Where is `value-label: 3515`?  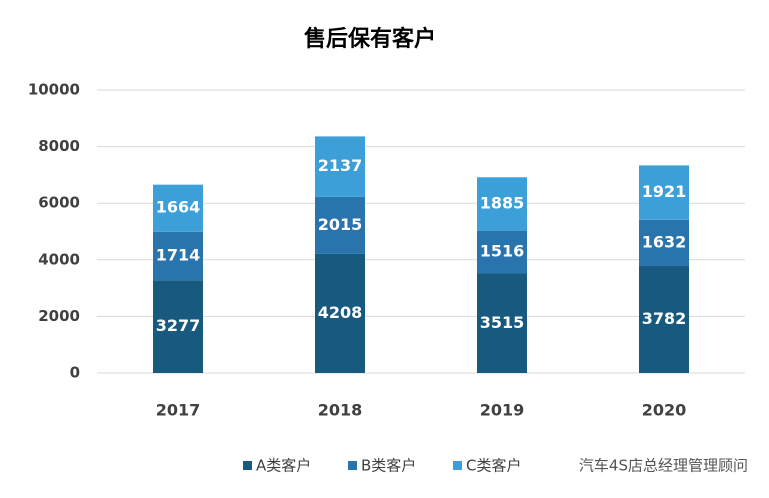
value-label: 3515 is located at coordinates (502, 322).